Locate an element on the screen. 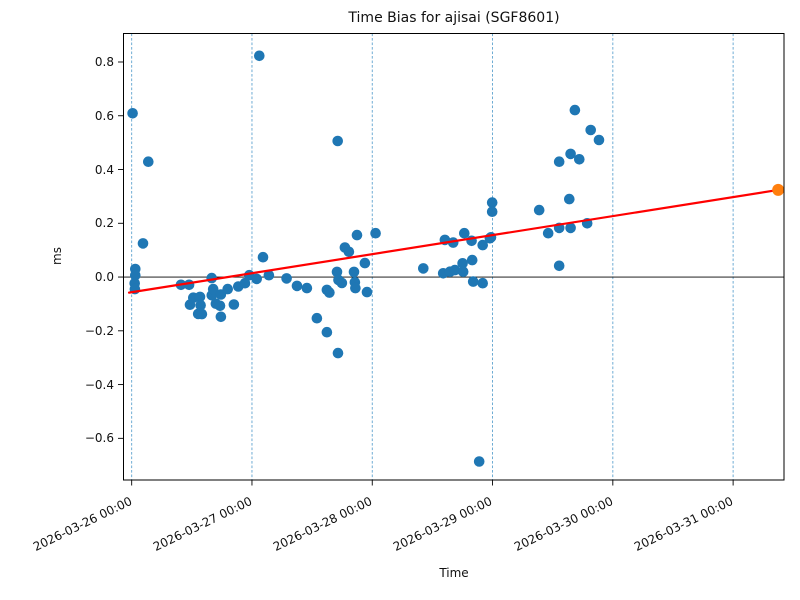  y-tick-label: 0.4 is located at coordinates (104, 169).